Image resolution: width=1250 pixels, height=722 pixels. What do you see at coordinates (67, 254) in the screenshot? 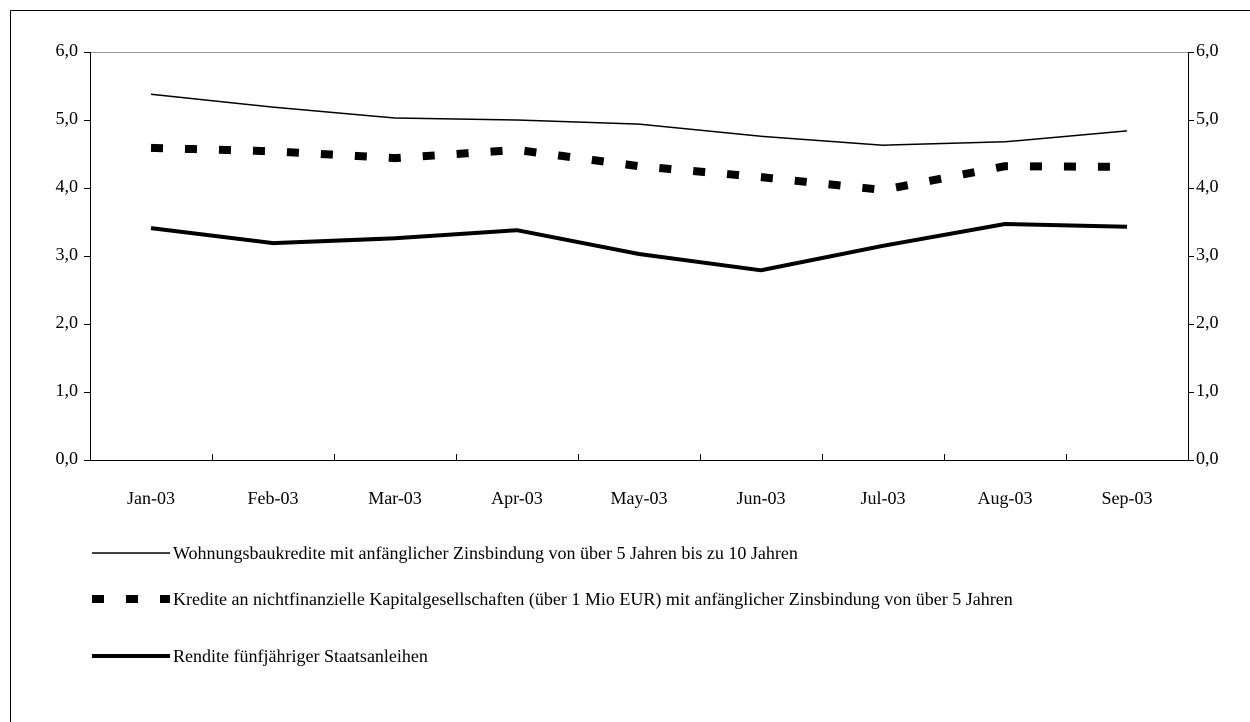
I see `y-tick-label: 3,0` at bounding box center [67, 254].